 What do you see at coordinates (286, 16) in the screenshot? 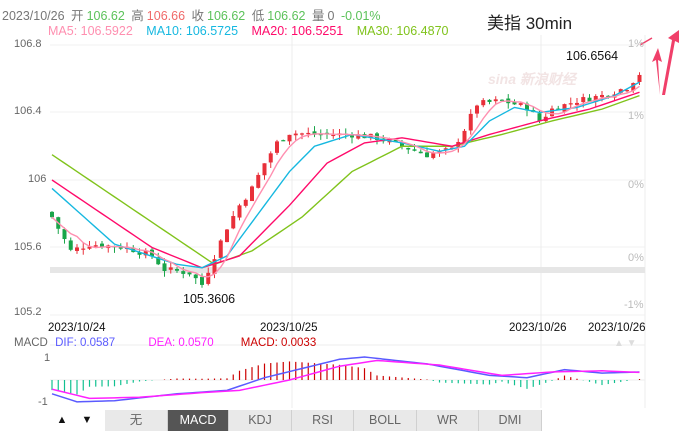
I see `low-value: 106.62` at bounding box center [286, 16].